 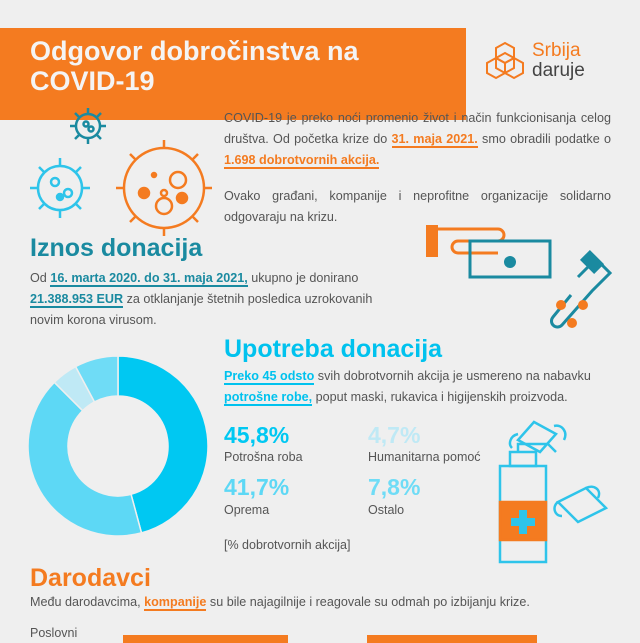 What do you see at coordinates (87, 602) in the screenshot?
I see `darodavci-text: Među darodavcima,` at bounding box center [87, 602].